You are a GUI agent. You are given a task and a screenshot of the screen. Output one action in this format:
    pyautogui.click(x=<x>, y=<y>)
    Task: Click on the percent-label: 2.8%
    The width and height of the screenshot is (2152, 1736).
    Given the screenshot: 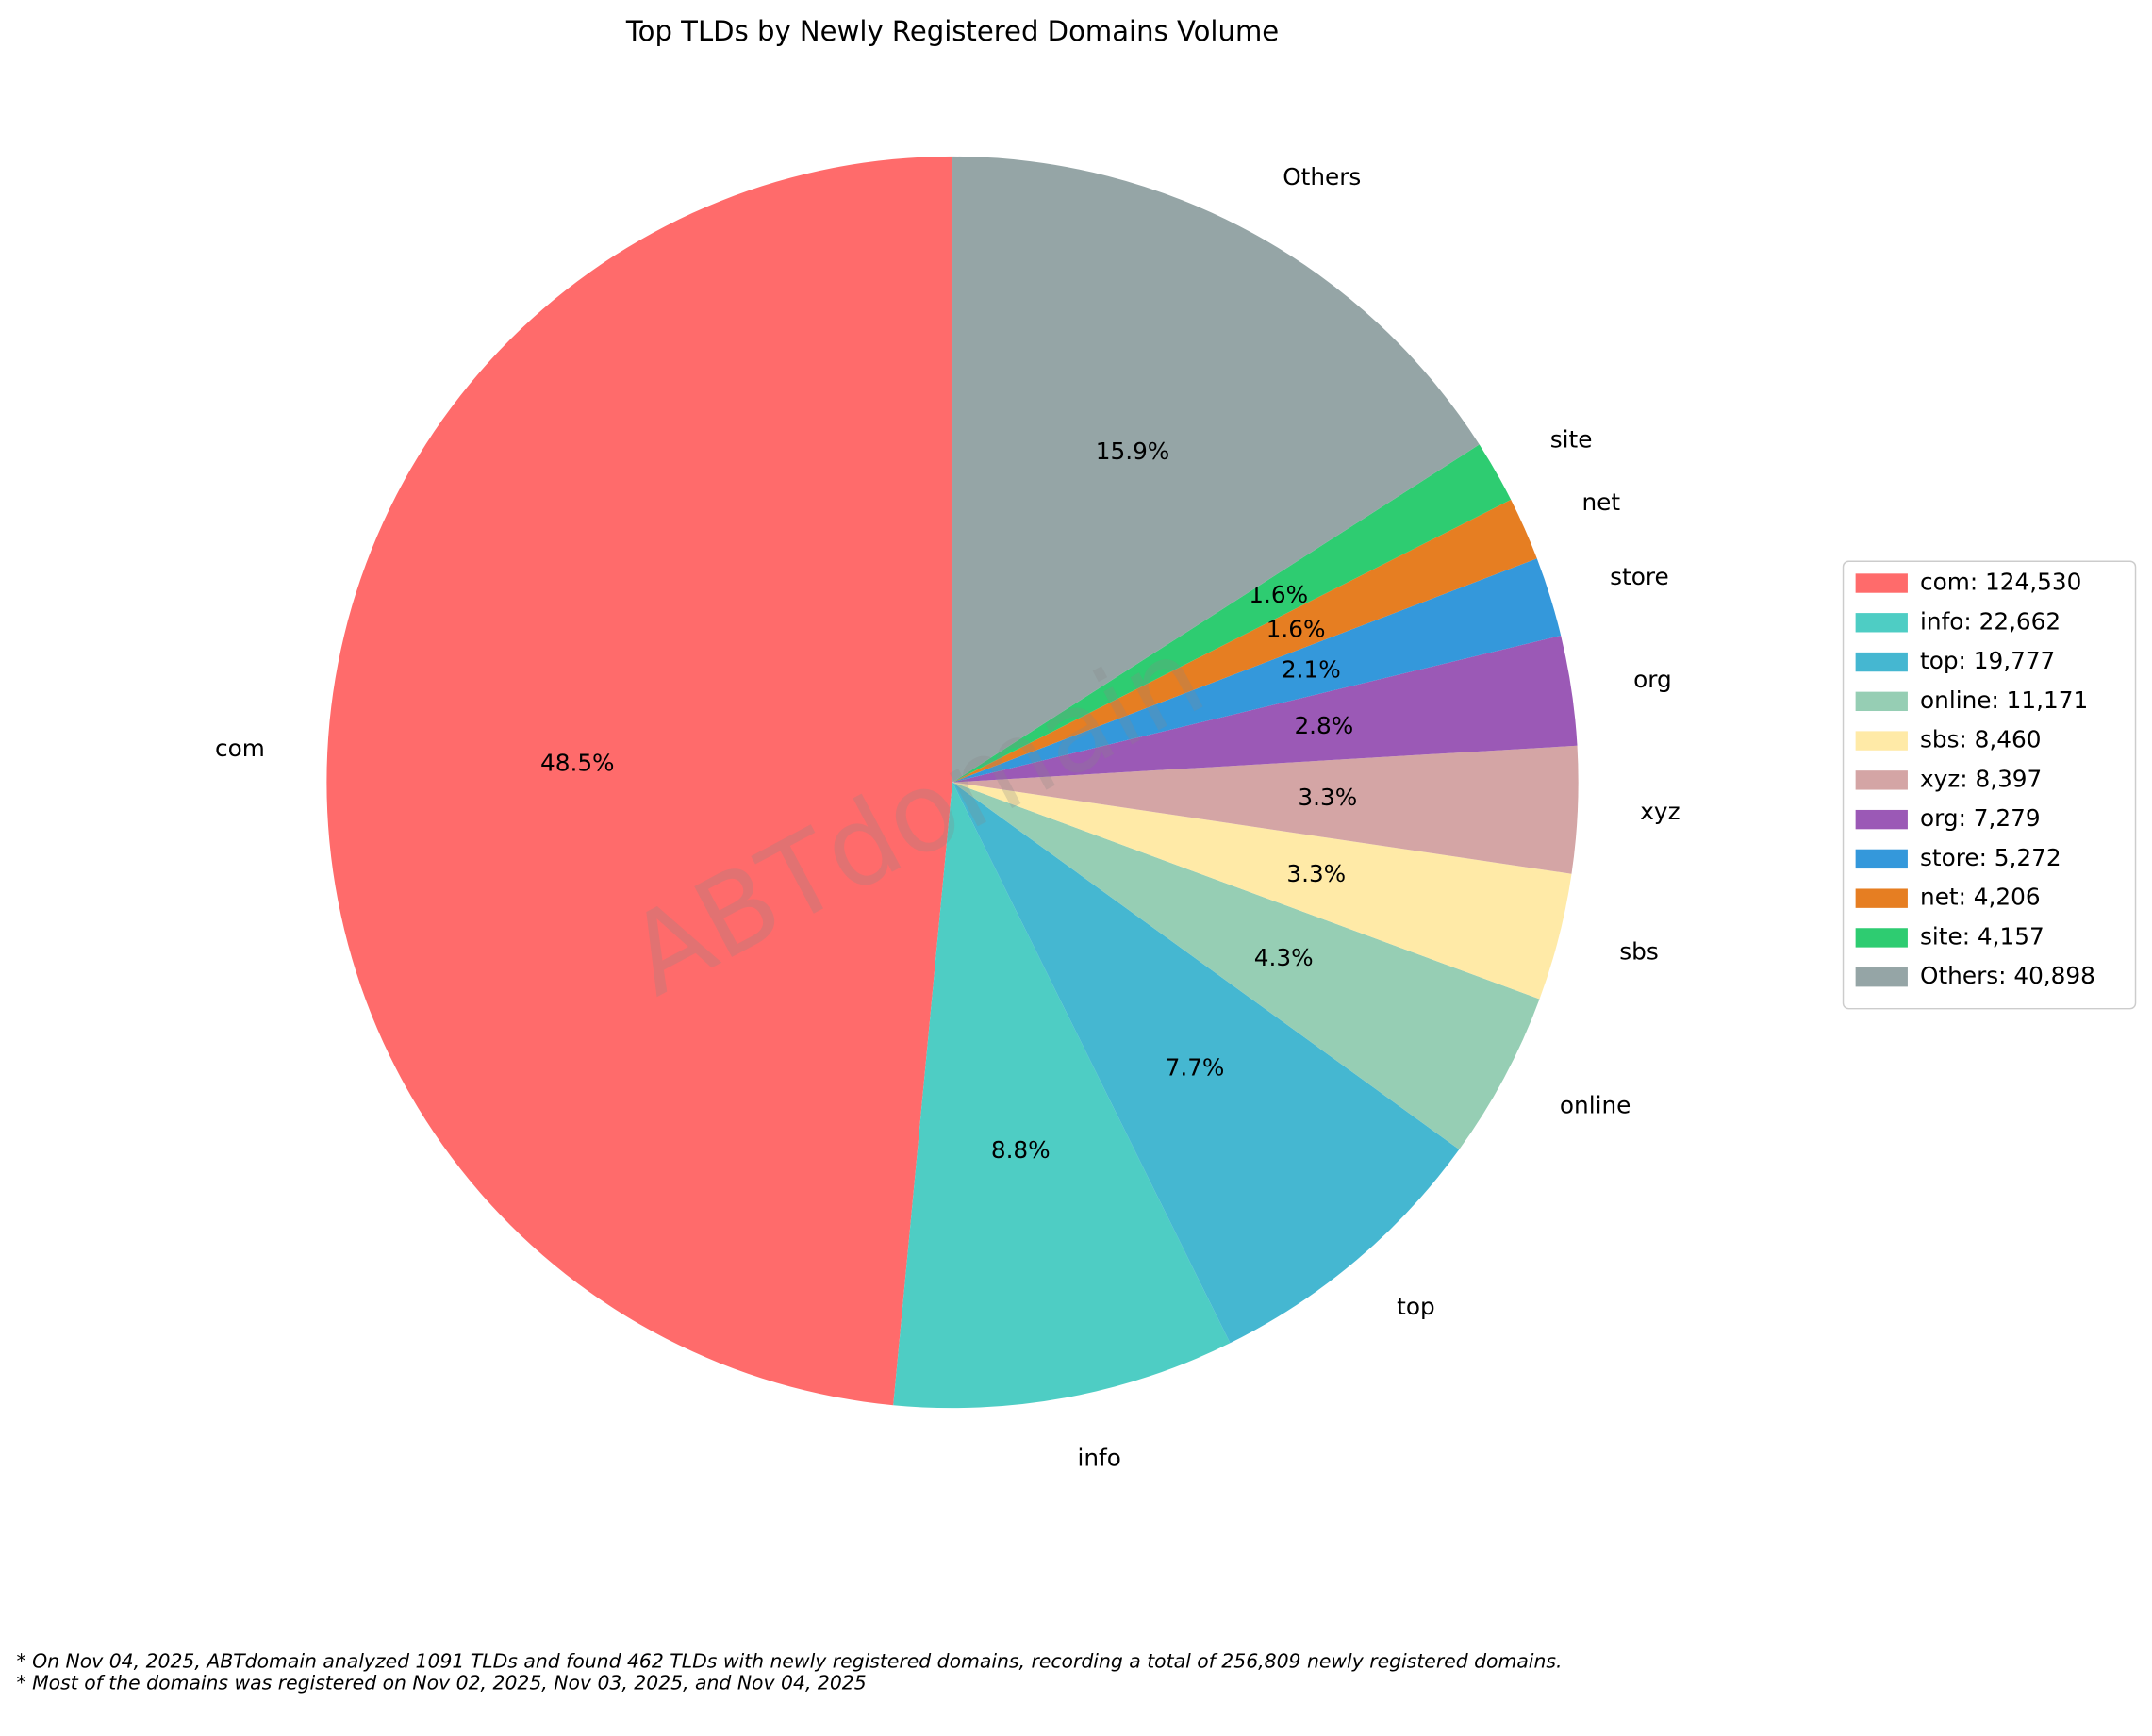 What is the action you would take?
    pyautogui.click(x=1323, y=725)
    